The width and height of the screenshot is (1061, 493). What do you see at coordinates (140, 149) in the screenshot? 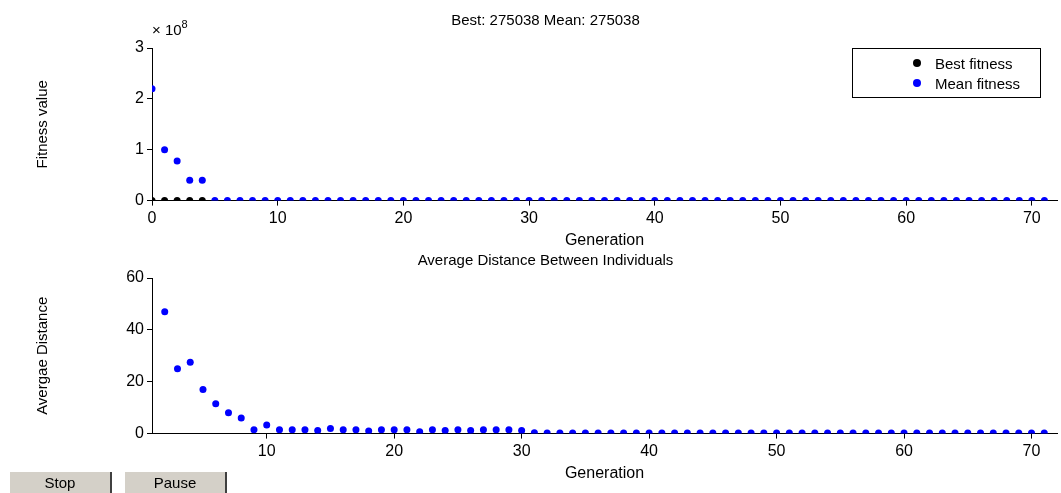
I see `y-tick-label: 1` at bounding box center [140, 149].